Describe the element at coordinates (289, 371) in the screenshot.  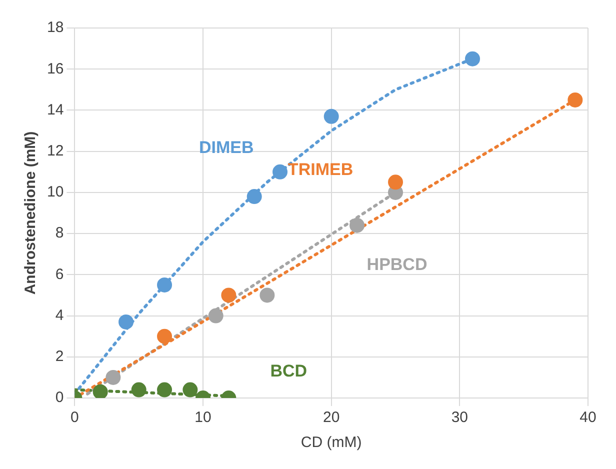
I see `text: BCD` at that location.